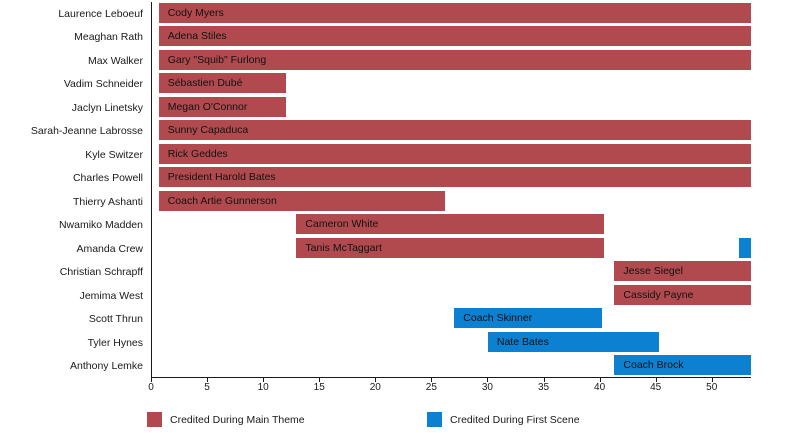  I want to click on credit-bar-segment: Sébastien Dubé, so click(222, 83).